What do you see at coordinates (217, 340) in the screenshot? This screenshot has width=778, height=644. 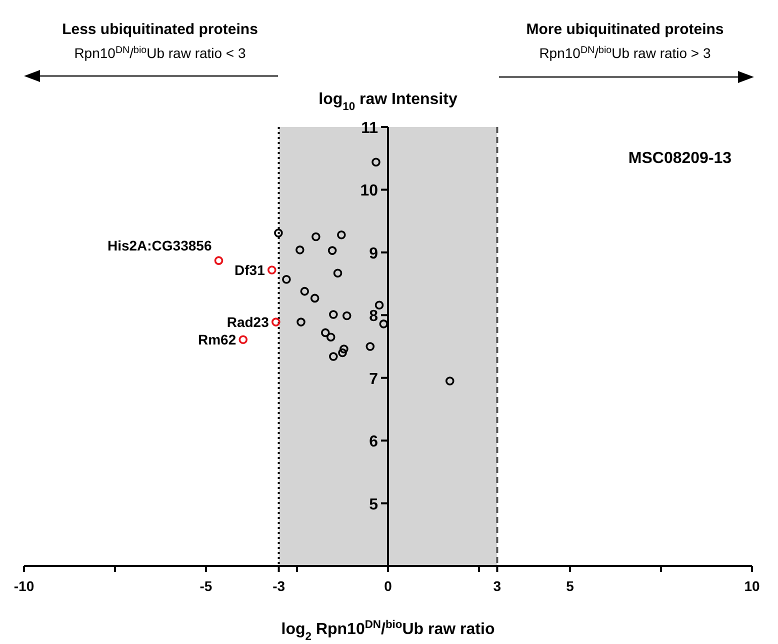 I see `annotation: Rm62` at bounding box center [217, 340].